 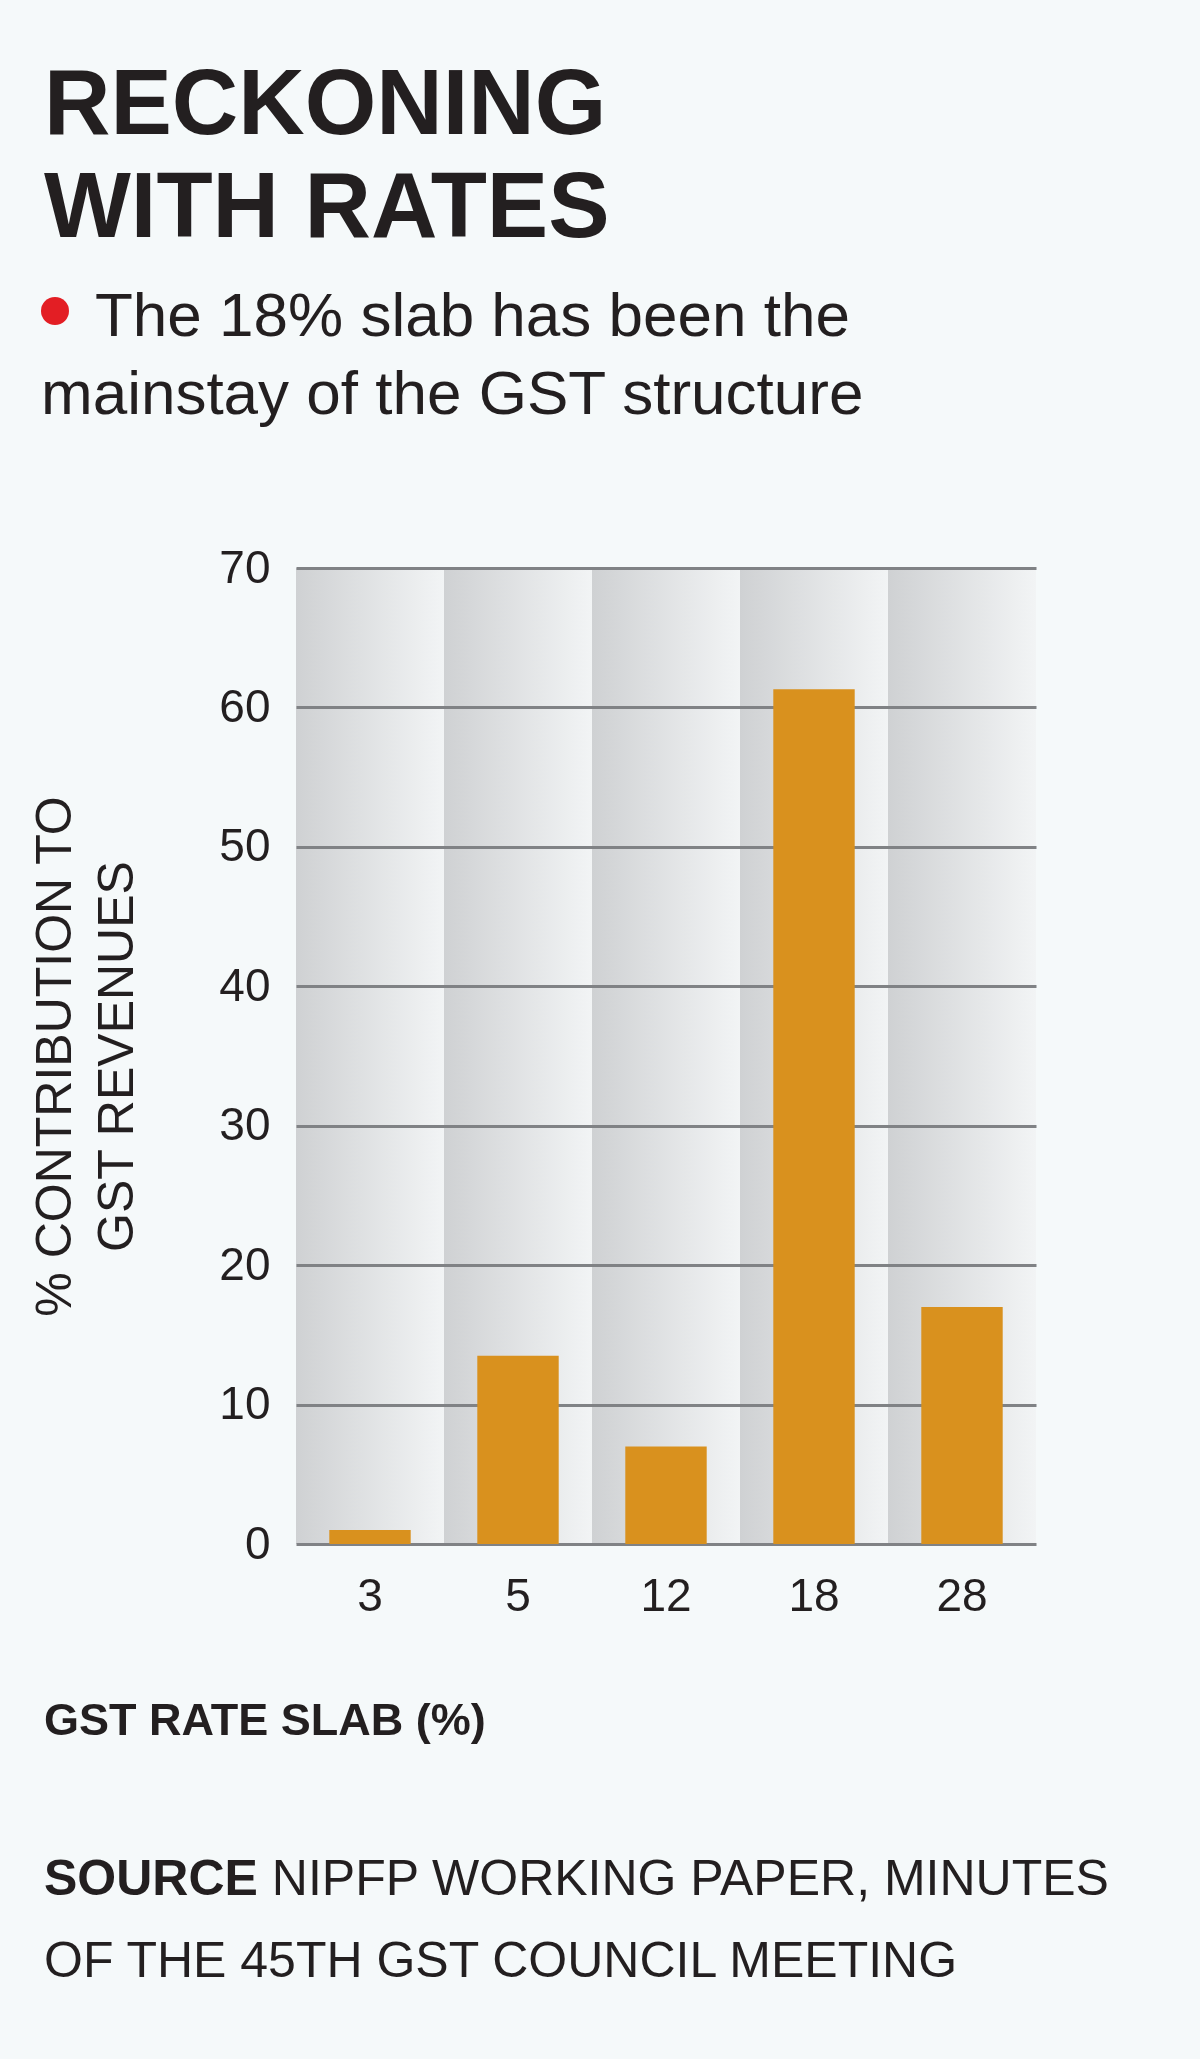 What do you see at coordinates (245, 1124) in the screenshot?
I see `y-tick-label: 30` at bounding box center [245, 1124].